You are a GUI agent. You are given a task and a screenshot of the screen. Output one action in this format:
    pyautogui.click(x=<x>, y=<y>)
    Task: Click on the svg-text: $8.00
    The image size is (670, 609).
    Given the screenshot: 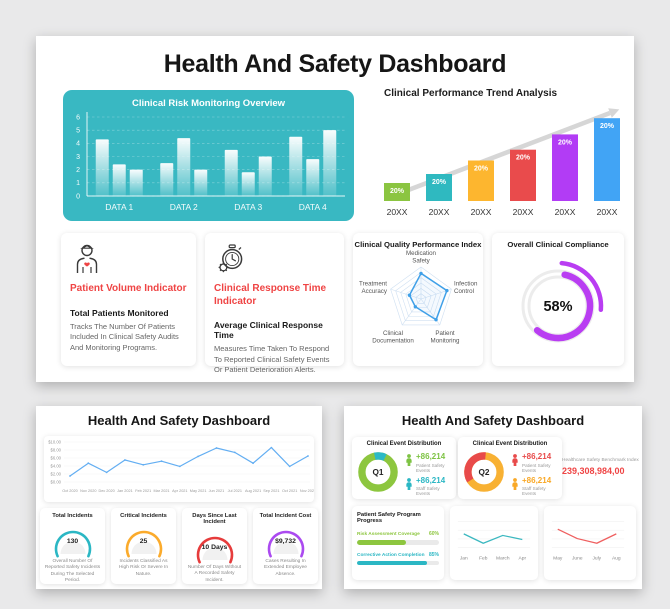 What is the action you would take?
    pyautogui.click(x=56, y=450)
    